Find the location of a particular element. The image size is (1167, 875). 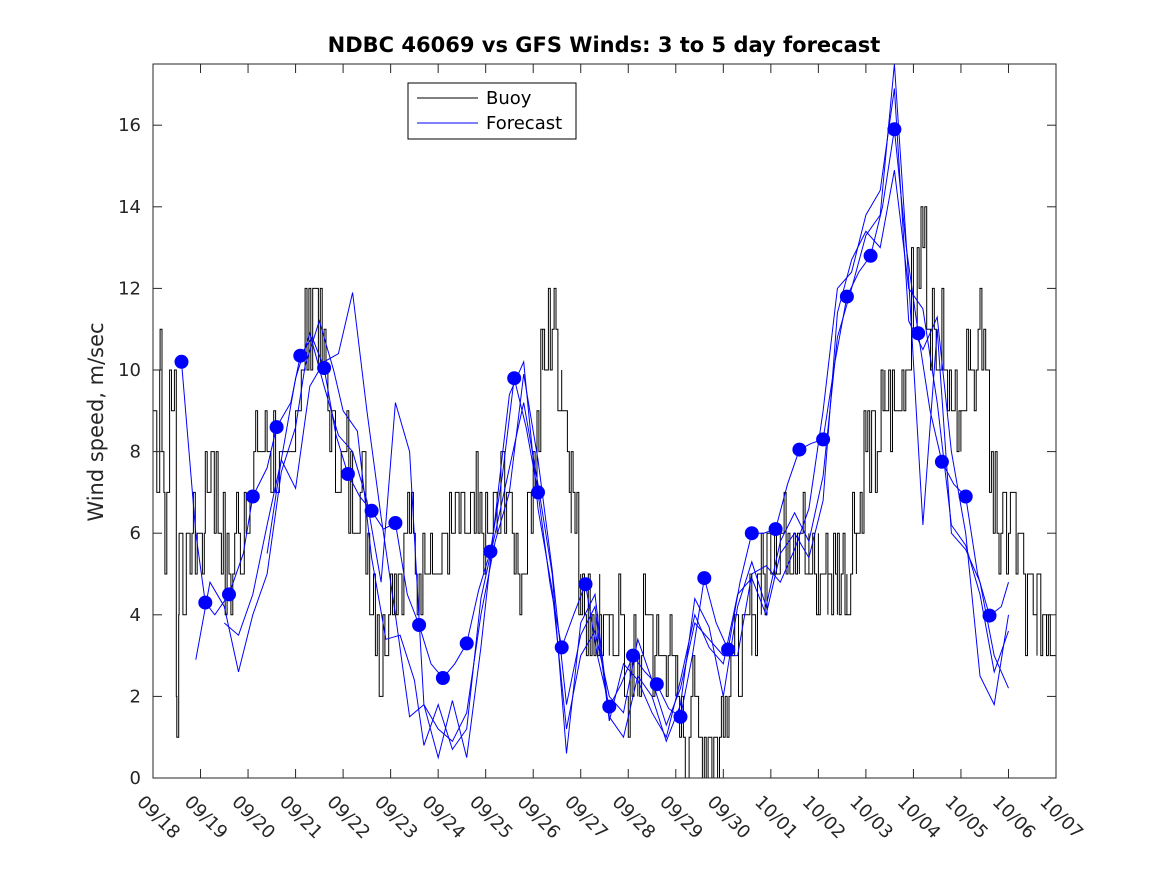

legend: Buoy Forecast is located at coordinates (492, 111).